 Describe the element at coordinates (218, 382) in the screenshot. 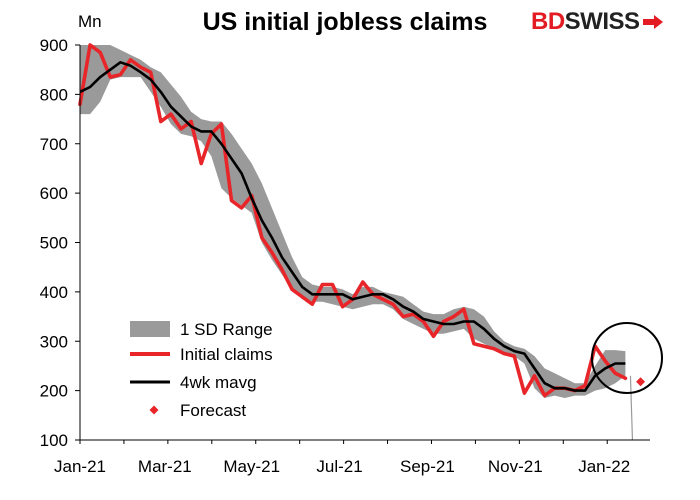

I see `legend-label: 4wk mavg` at that location.